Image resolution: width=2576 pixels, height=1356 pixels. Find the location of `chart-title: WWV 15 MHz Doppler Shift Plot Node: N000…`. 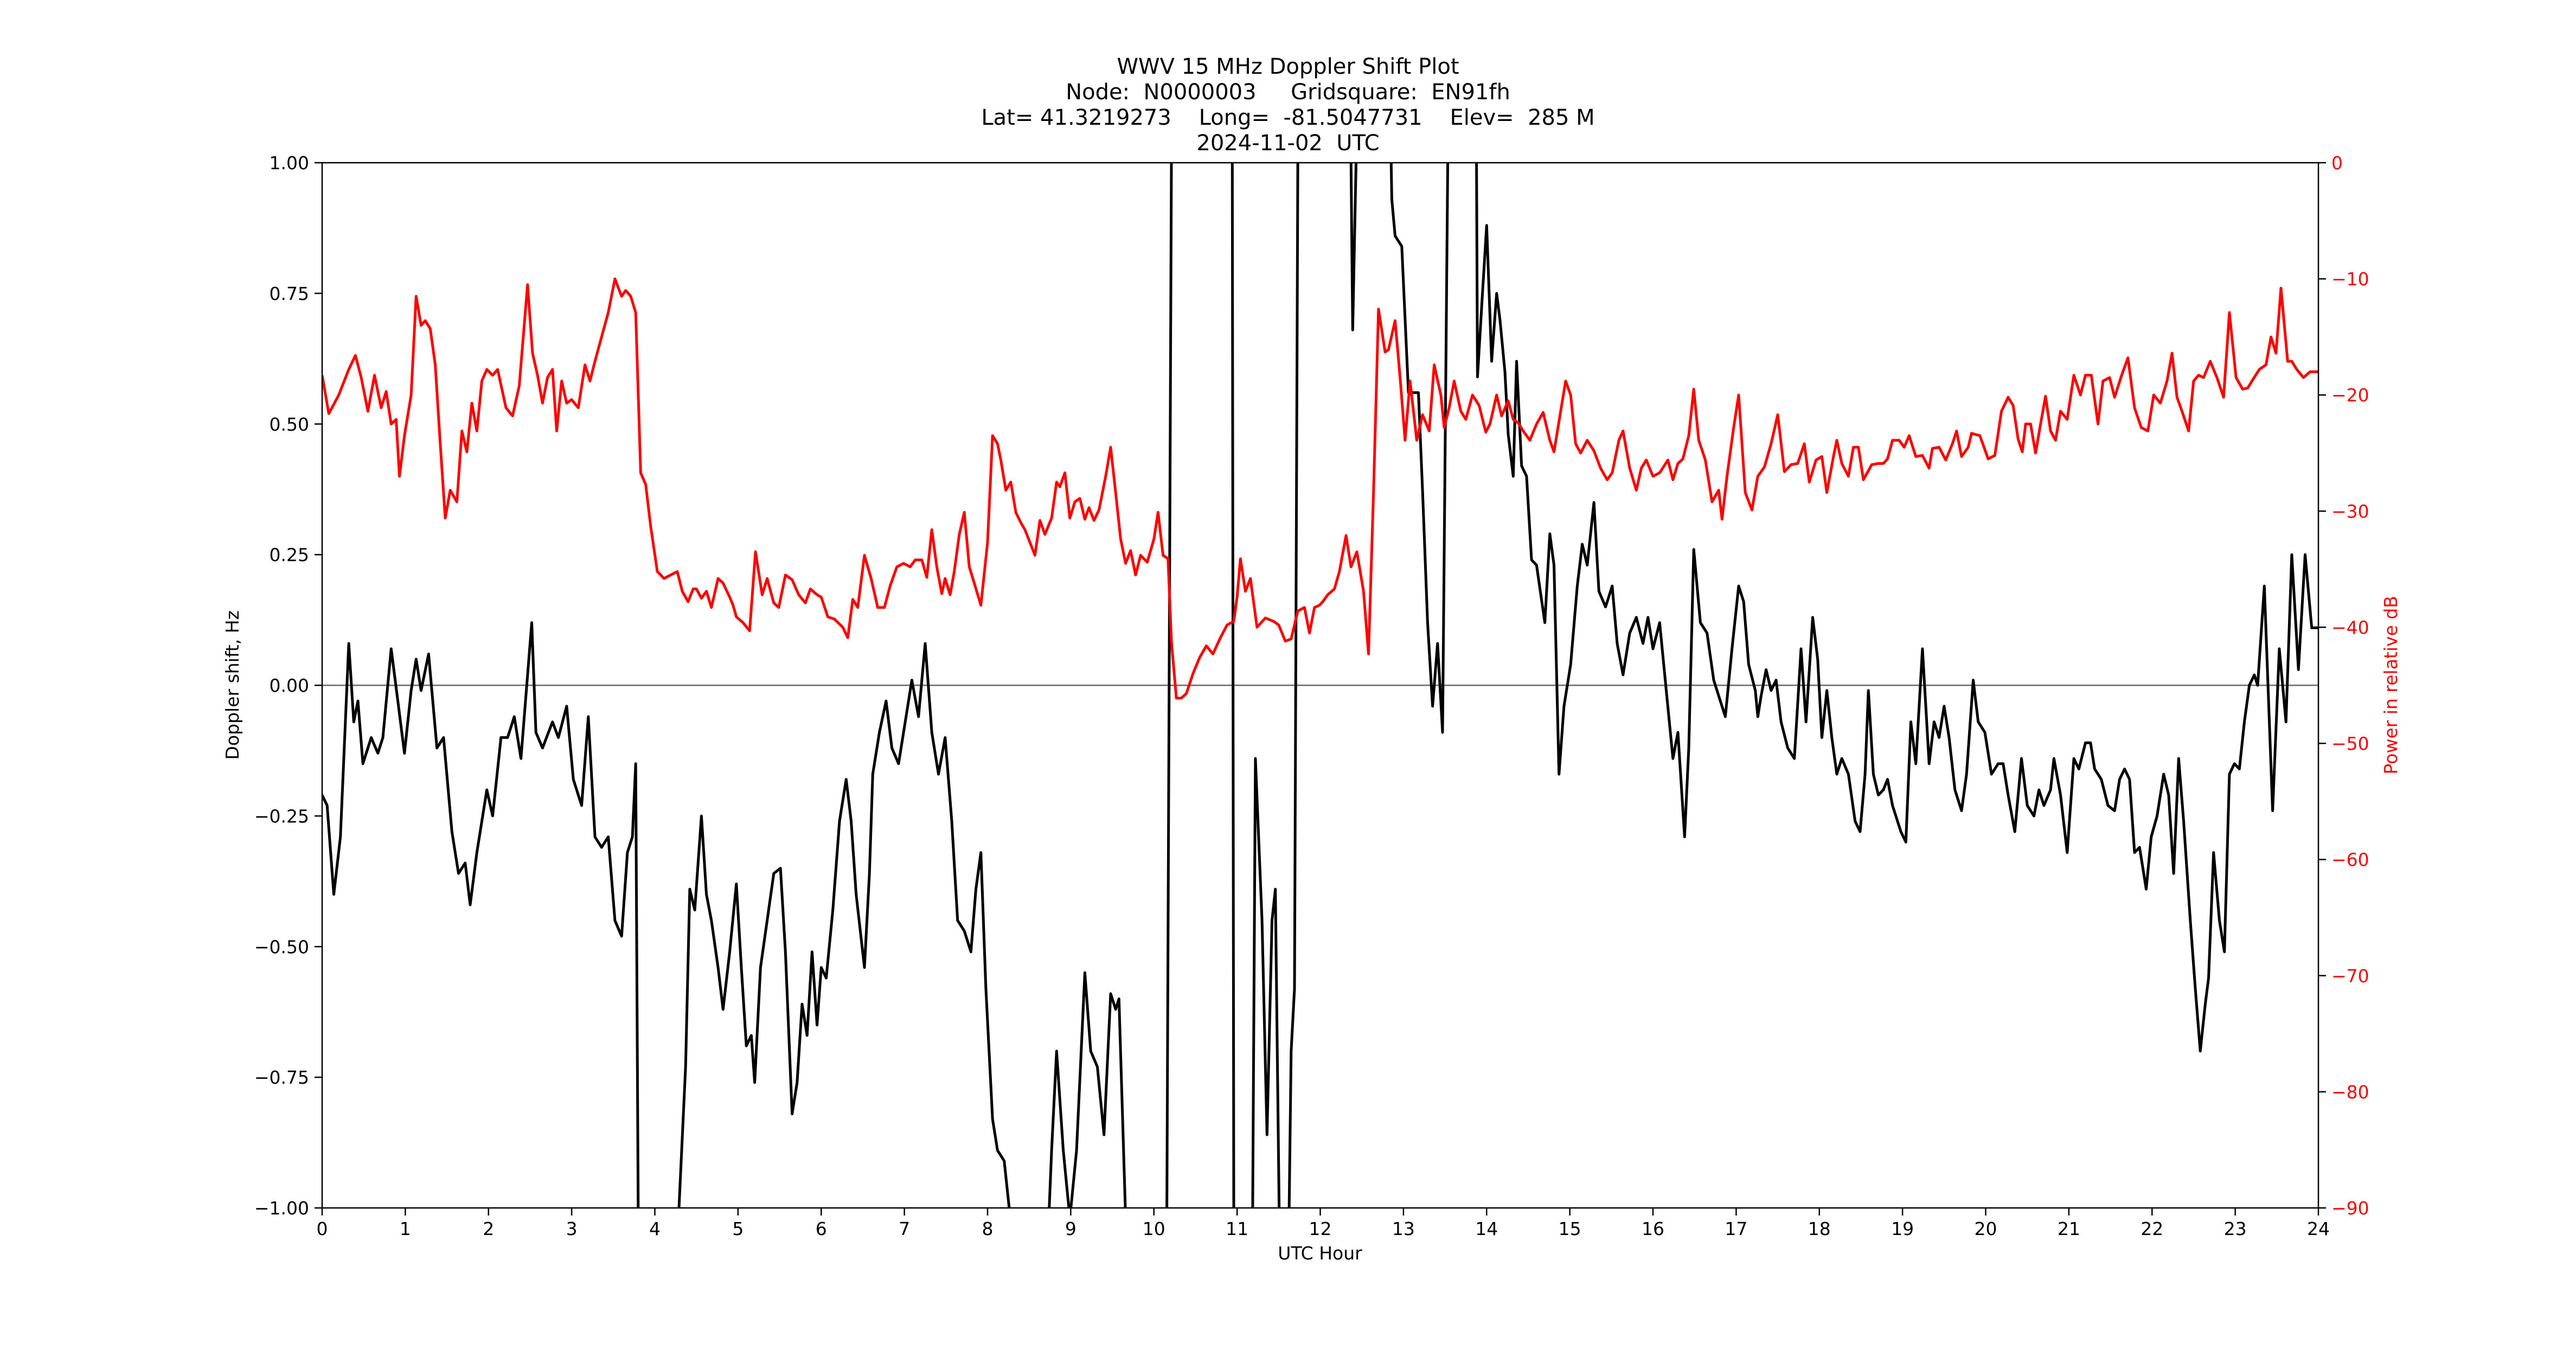

chart-title: WWV 15 MHz Doppler Shift Plot Node: N000… is located at coordinates (1288, 105).